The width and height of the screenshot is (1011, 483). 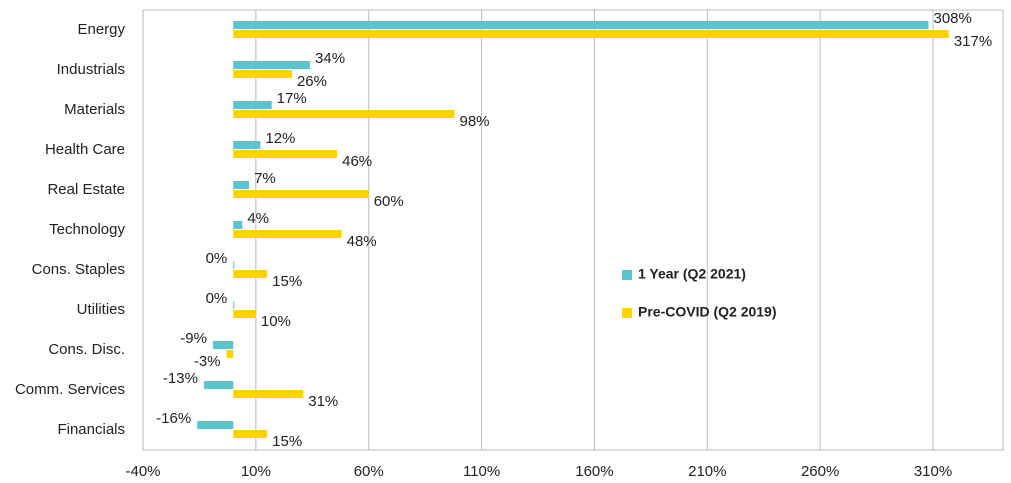 I want to click on y-tick-label: Energy, so click(x=101, y=29).